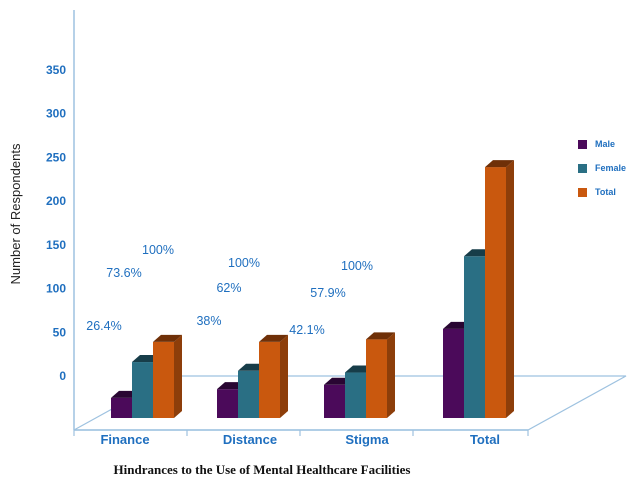  What do you see at coordinates (103, 326) in the screenshot?
I see `data-label: 26.4%` at bounding box center [103, 326].